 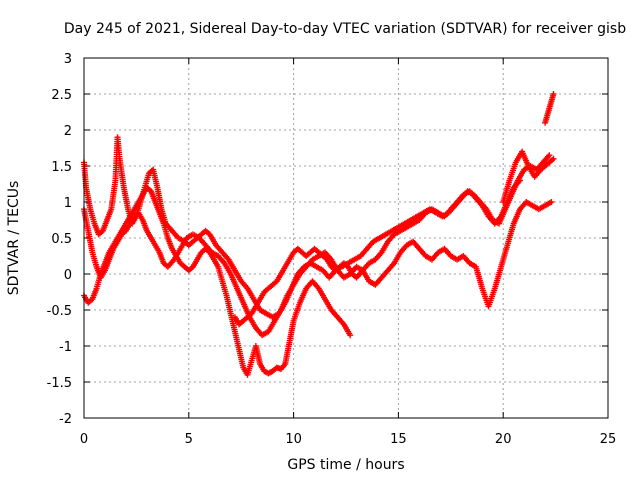 What do you see at coordinates (65, 347) in the screenshot?
I see `y-tick-label: -1` at bounding box center [65, 347].